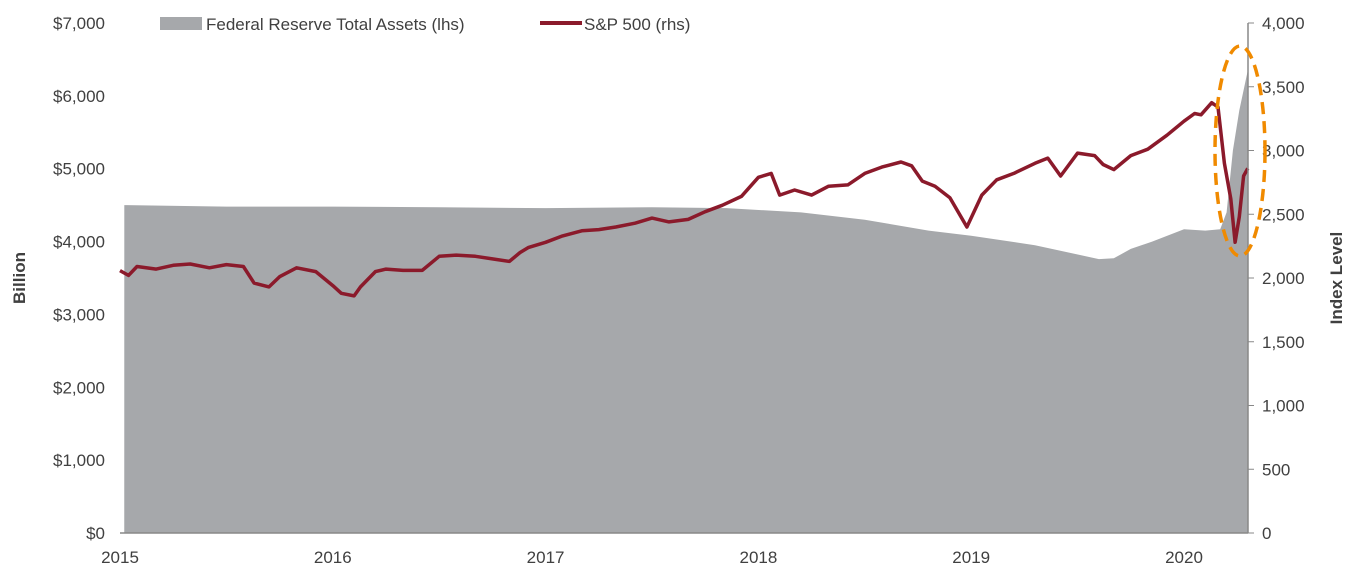 The width and height of the screenshot is (1351, 585). I want to click on y2-tick-label: 1,000, so click(1283, 406).